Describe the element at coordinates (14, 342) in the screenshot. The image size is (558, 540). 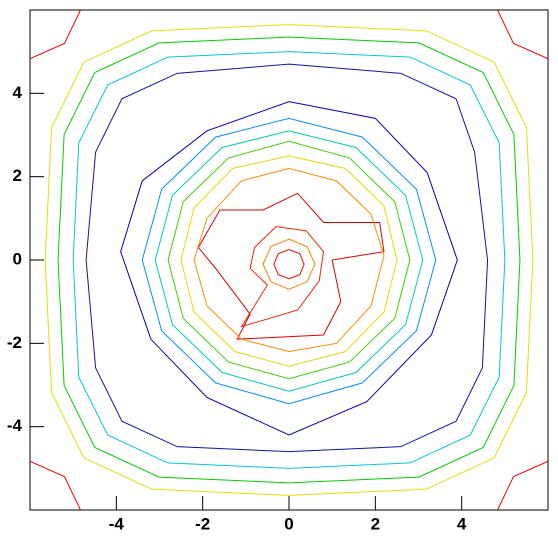
I see `y-tick-label: -2` at that location.